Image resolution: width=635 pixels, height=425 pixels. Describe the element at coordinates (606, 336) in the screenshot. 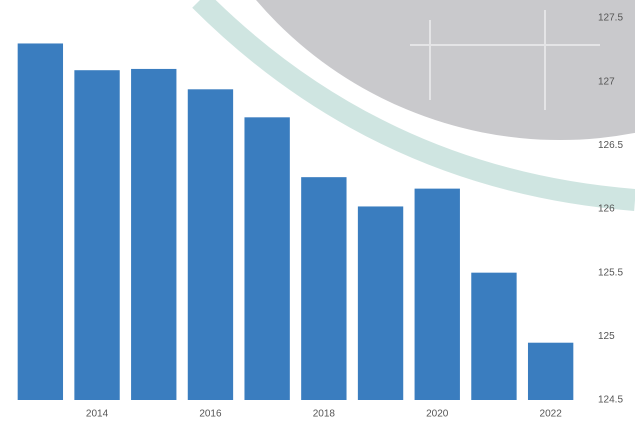

I see `y-tick-label: 125` at that location.